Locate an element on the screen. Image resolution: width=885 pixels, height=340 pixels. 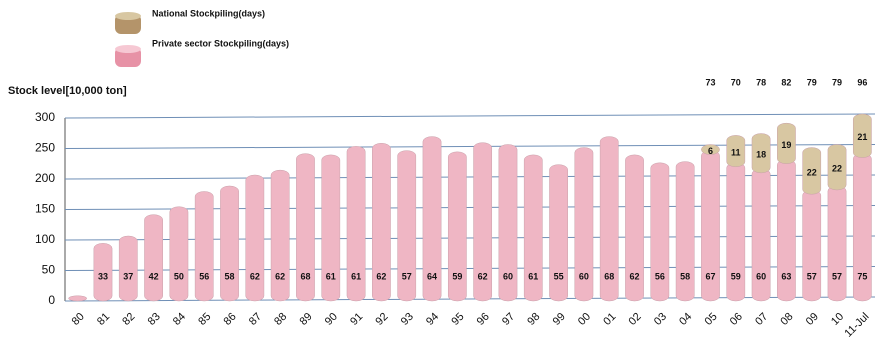
x-tick-label: 99 is located at coordinates (559, 319).